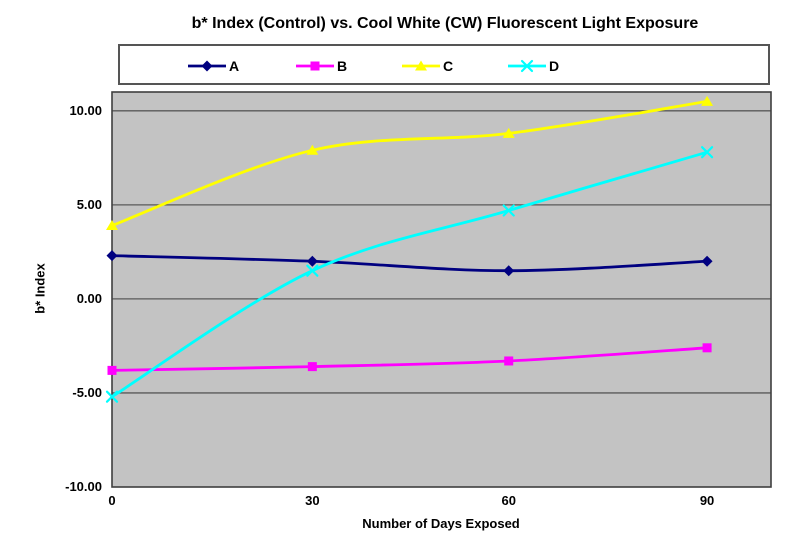  Describe the element at coordinates (89, 204) in the screenshot. I see `y-tick-label: 5.00` at that location.